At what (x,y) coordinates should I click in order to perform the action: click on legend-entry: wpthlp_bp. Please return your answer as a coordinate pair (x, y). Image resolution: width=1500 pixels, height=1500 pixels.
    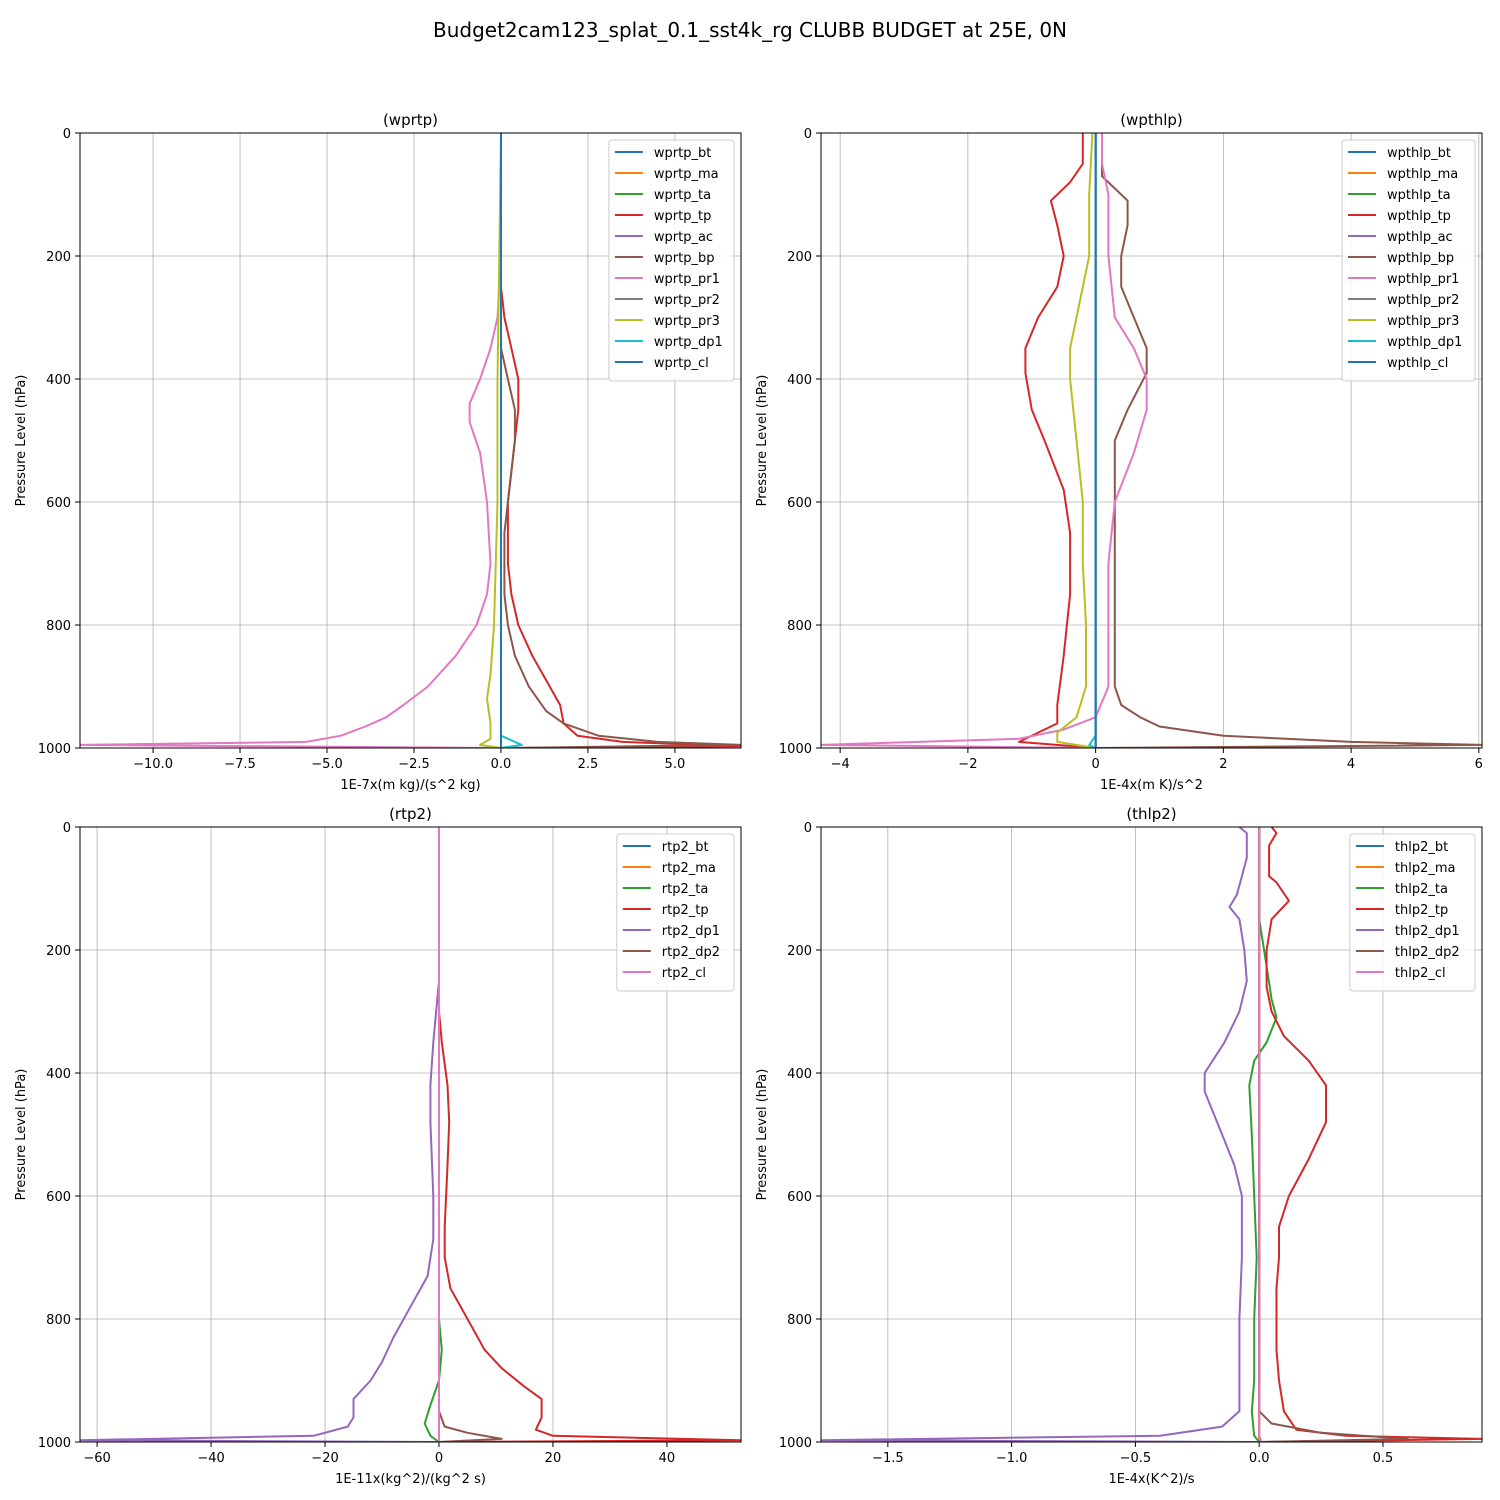
    Looking at the image, I should click on (1420, 258).